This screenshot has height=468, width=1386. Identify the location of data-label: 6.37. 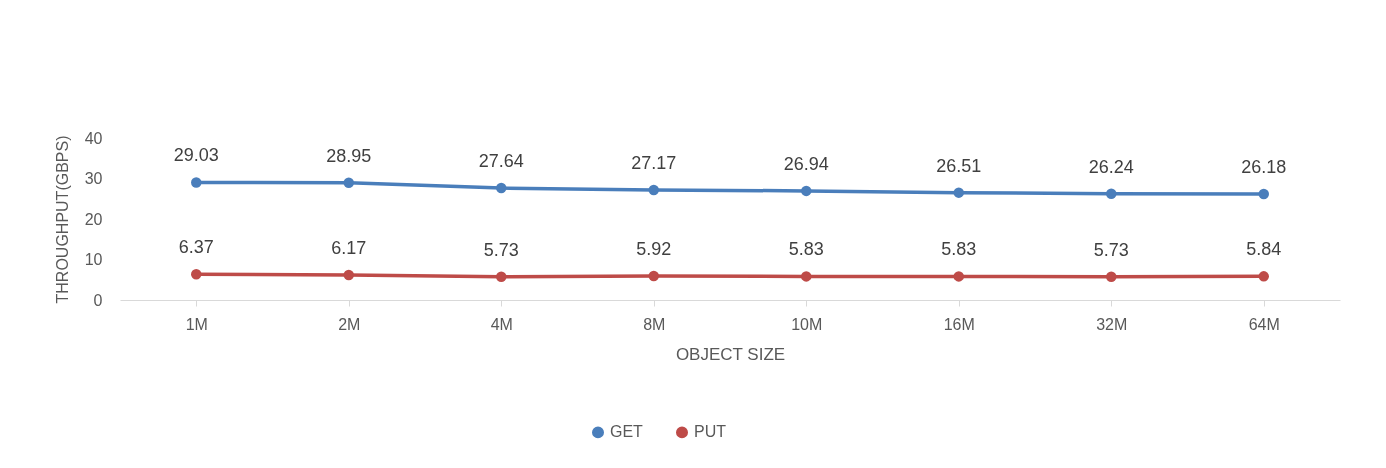
(196, 247).